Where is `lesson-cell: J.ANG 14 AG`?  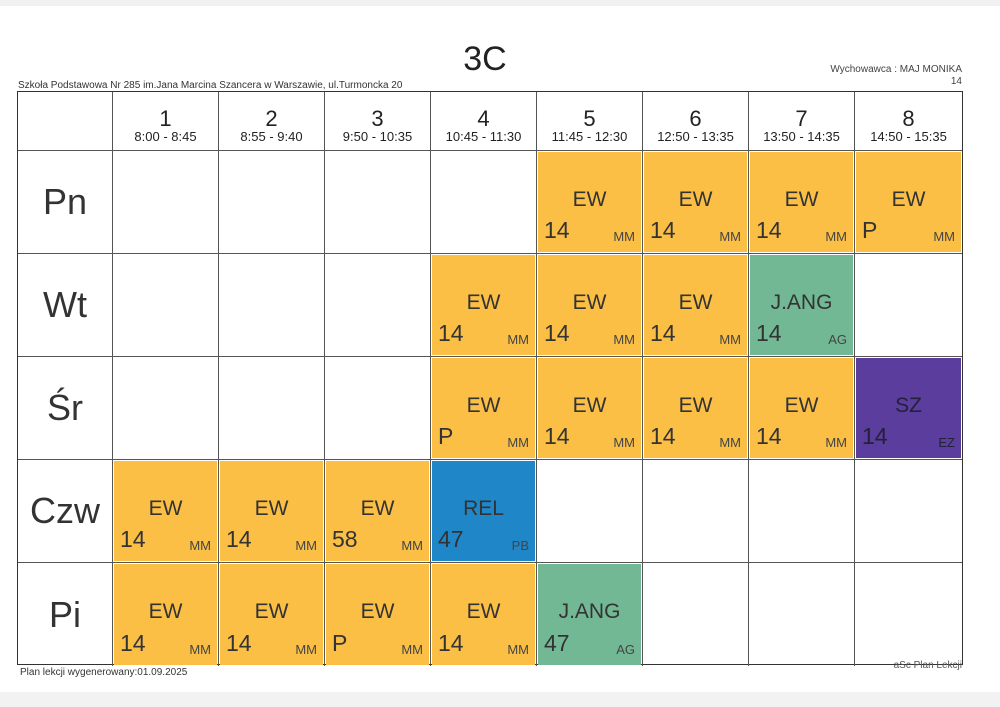
lesson-cell: J.ANG 14 AG is located at coordinates (802, 305).